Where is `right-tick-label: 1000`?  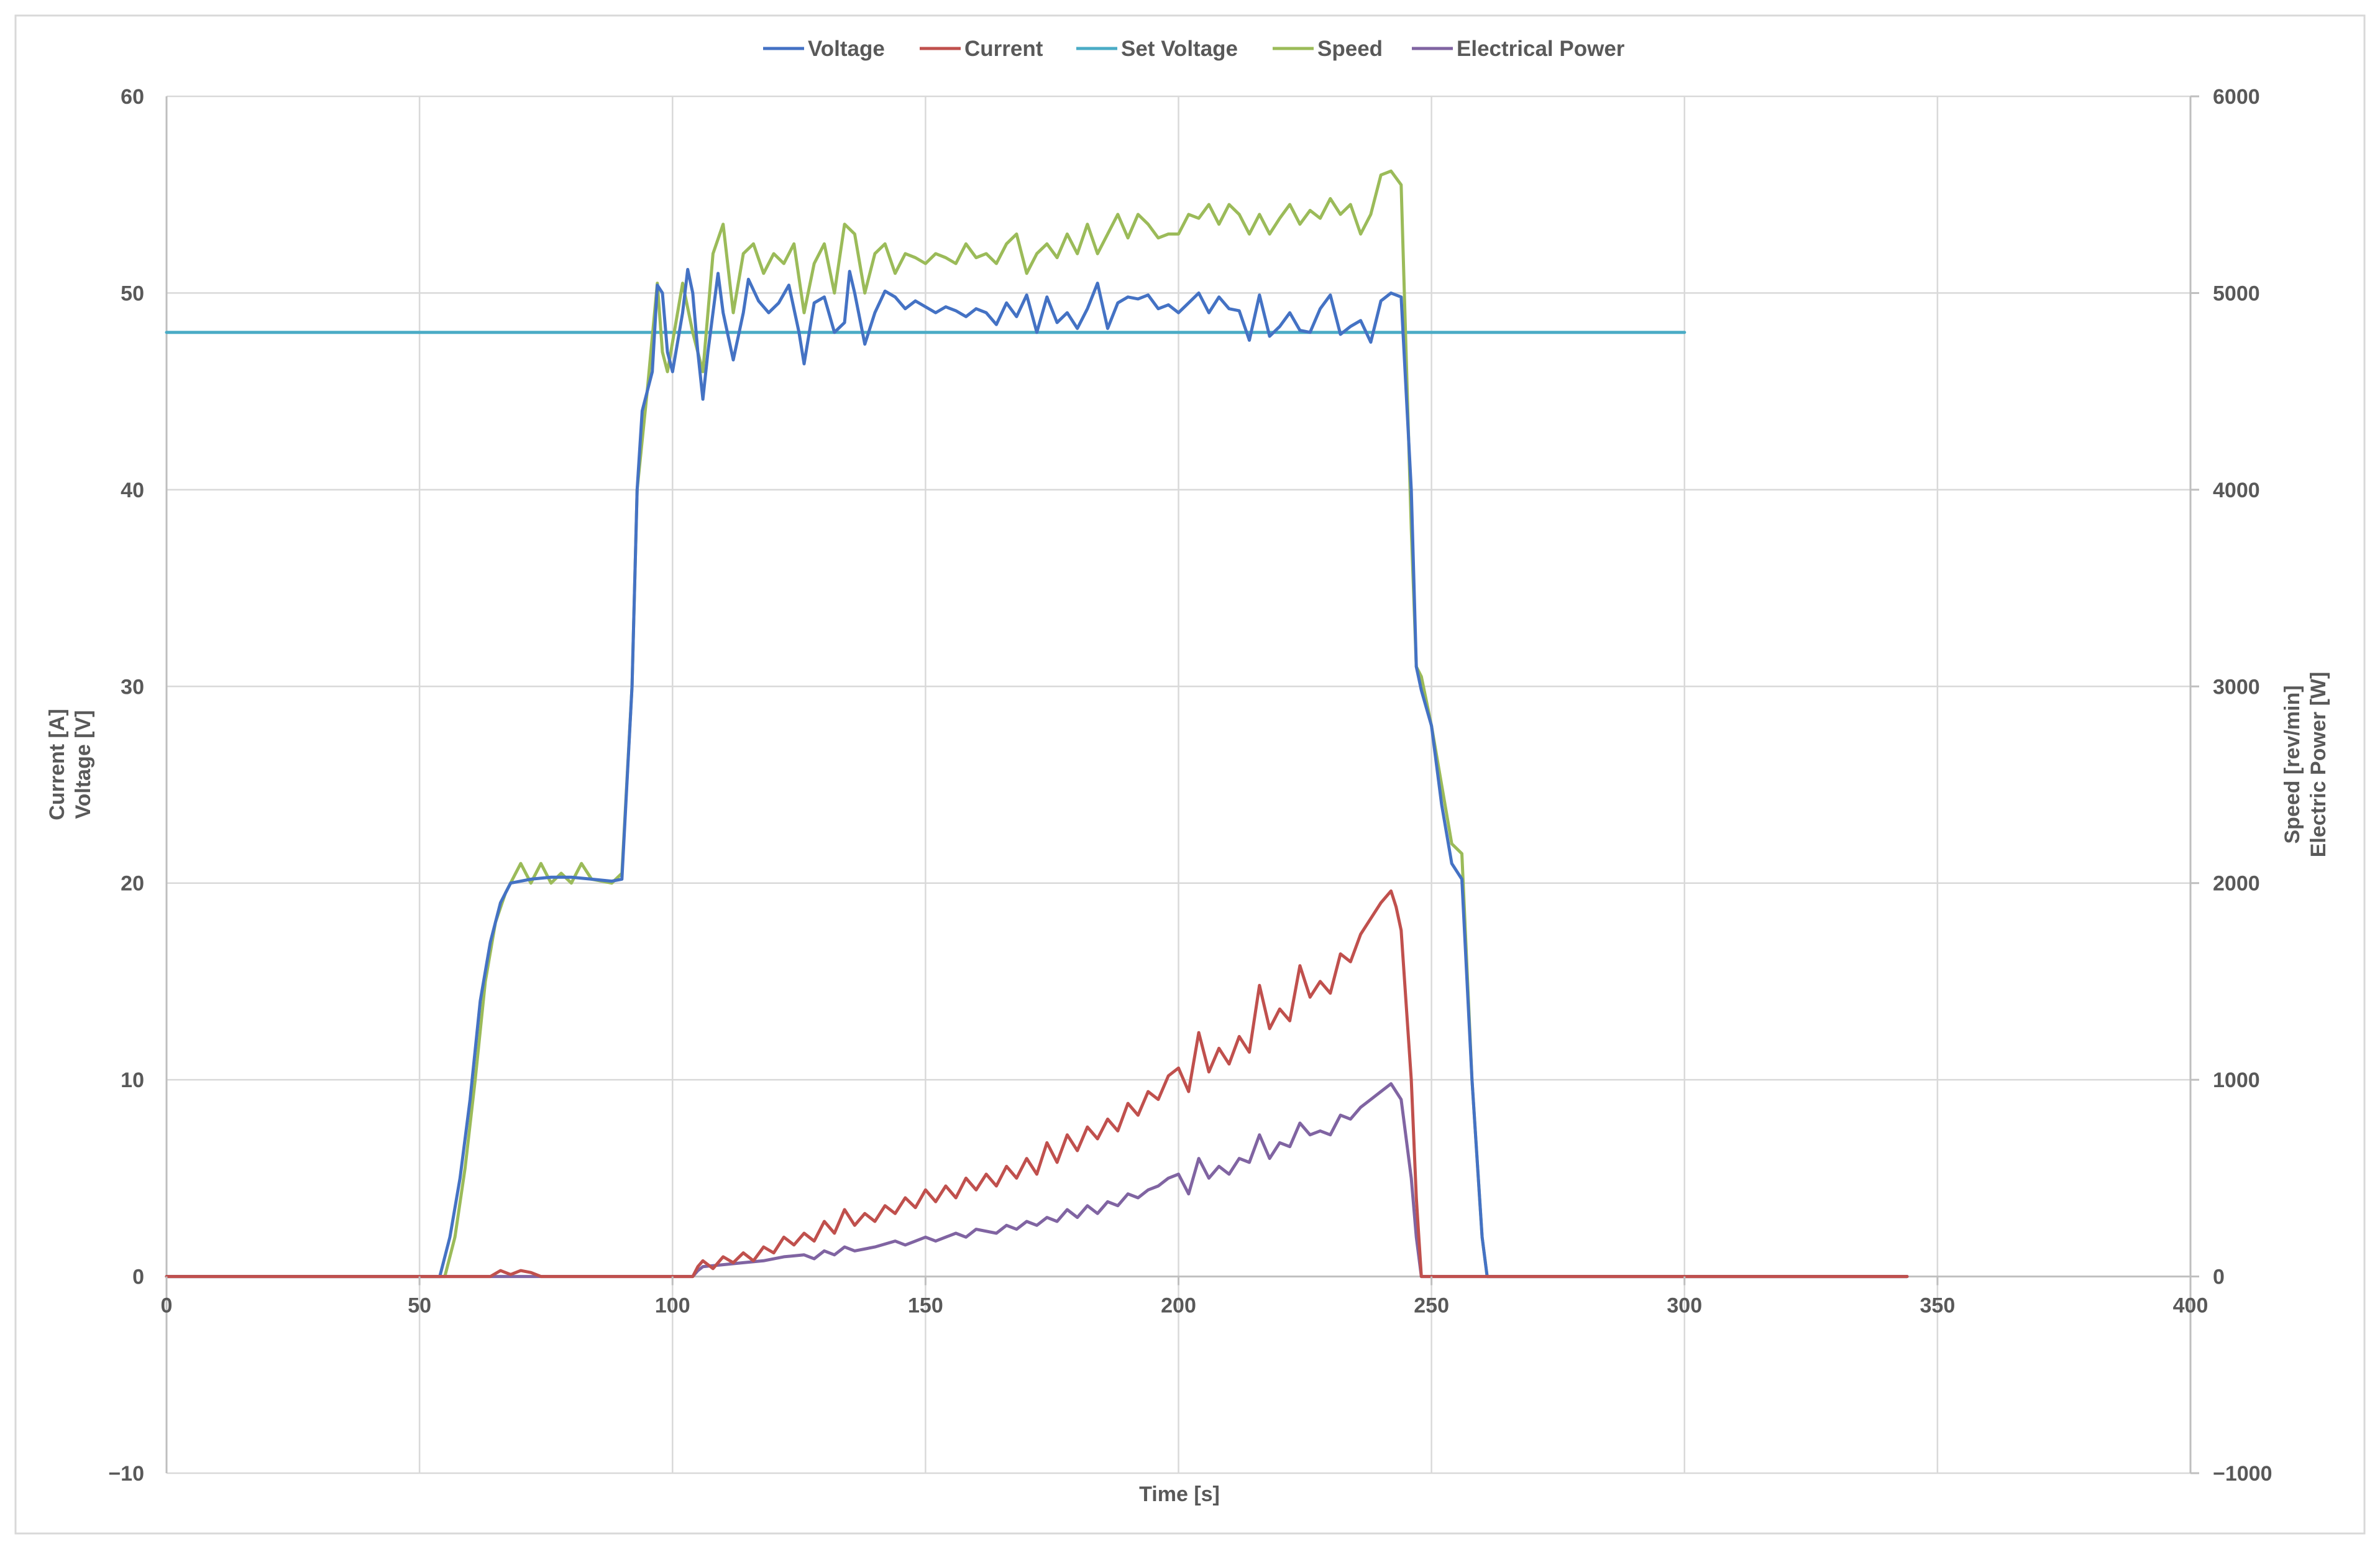 right-tick-label: 1000 is located at coordinates (2236, 1080).